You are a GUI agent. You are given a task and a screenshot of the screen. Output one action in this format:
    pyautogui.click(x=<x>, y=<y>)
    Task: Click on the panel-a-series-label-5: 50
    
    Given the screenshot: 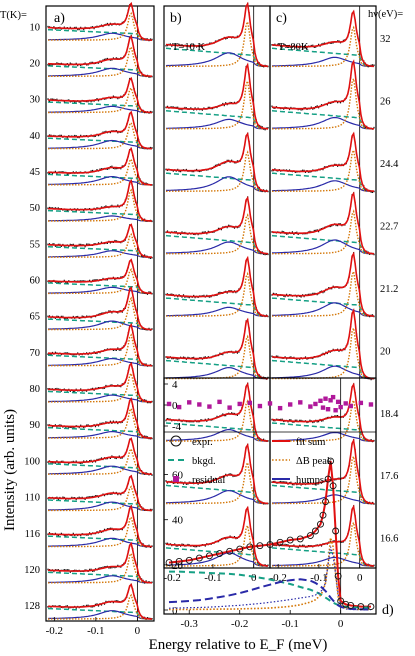 What is the action you would take?
    pyautogui.click(x=35, y=208)
    